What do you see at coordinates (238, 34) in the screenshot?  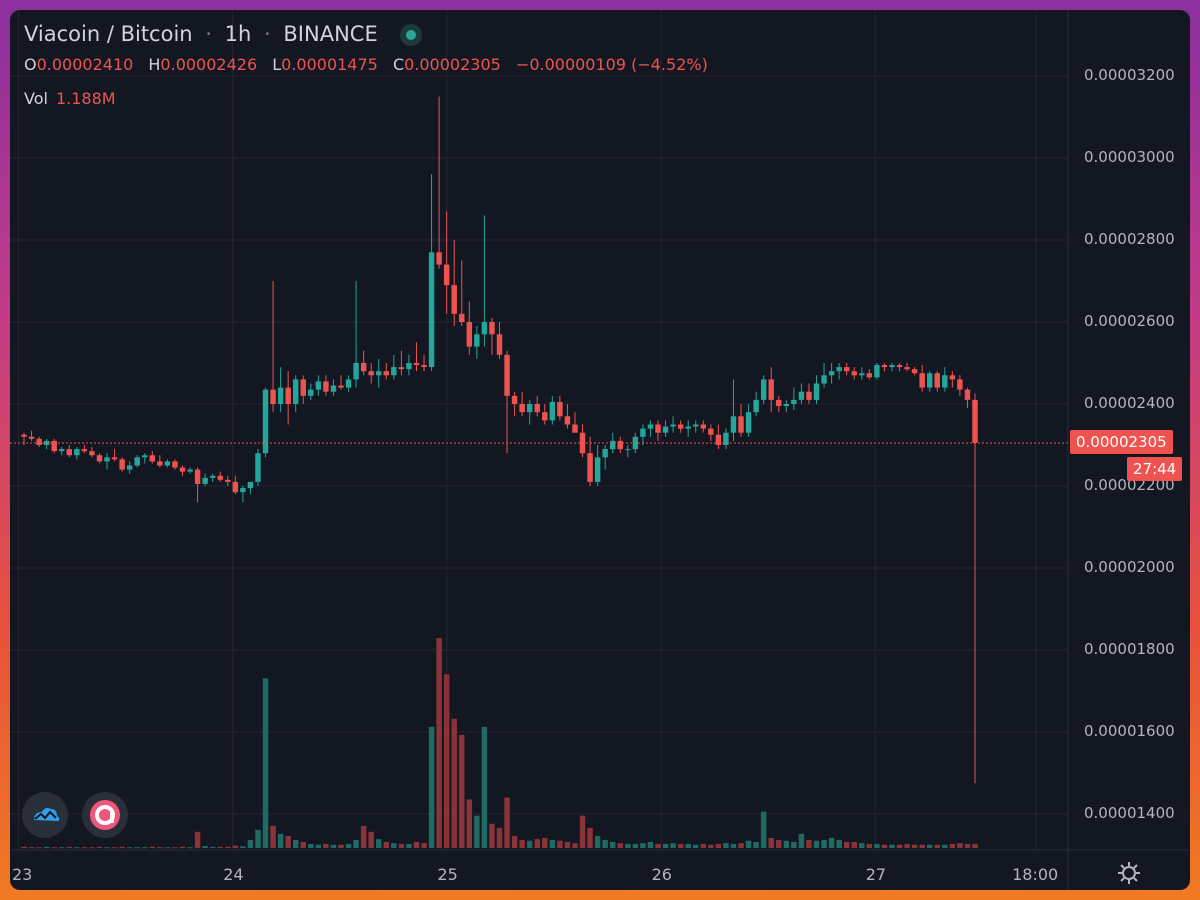 I see `interval-label: 1h` at bounding box center [238, 34].